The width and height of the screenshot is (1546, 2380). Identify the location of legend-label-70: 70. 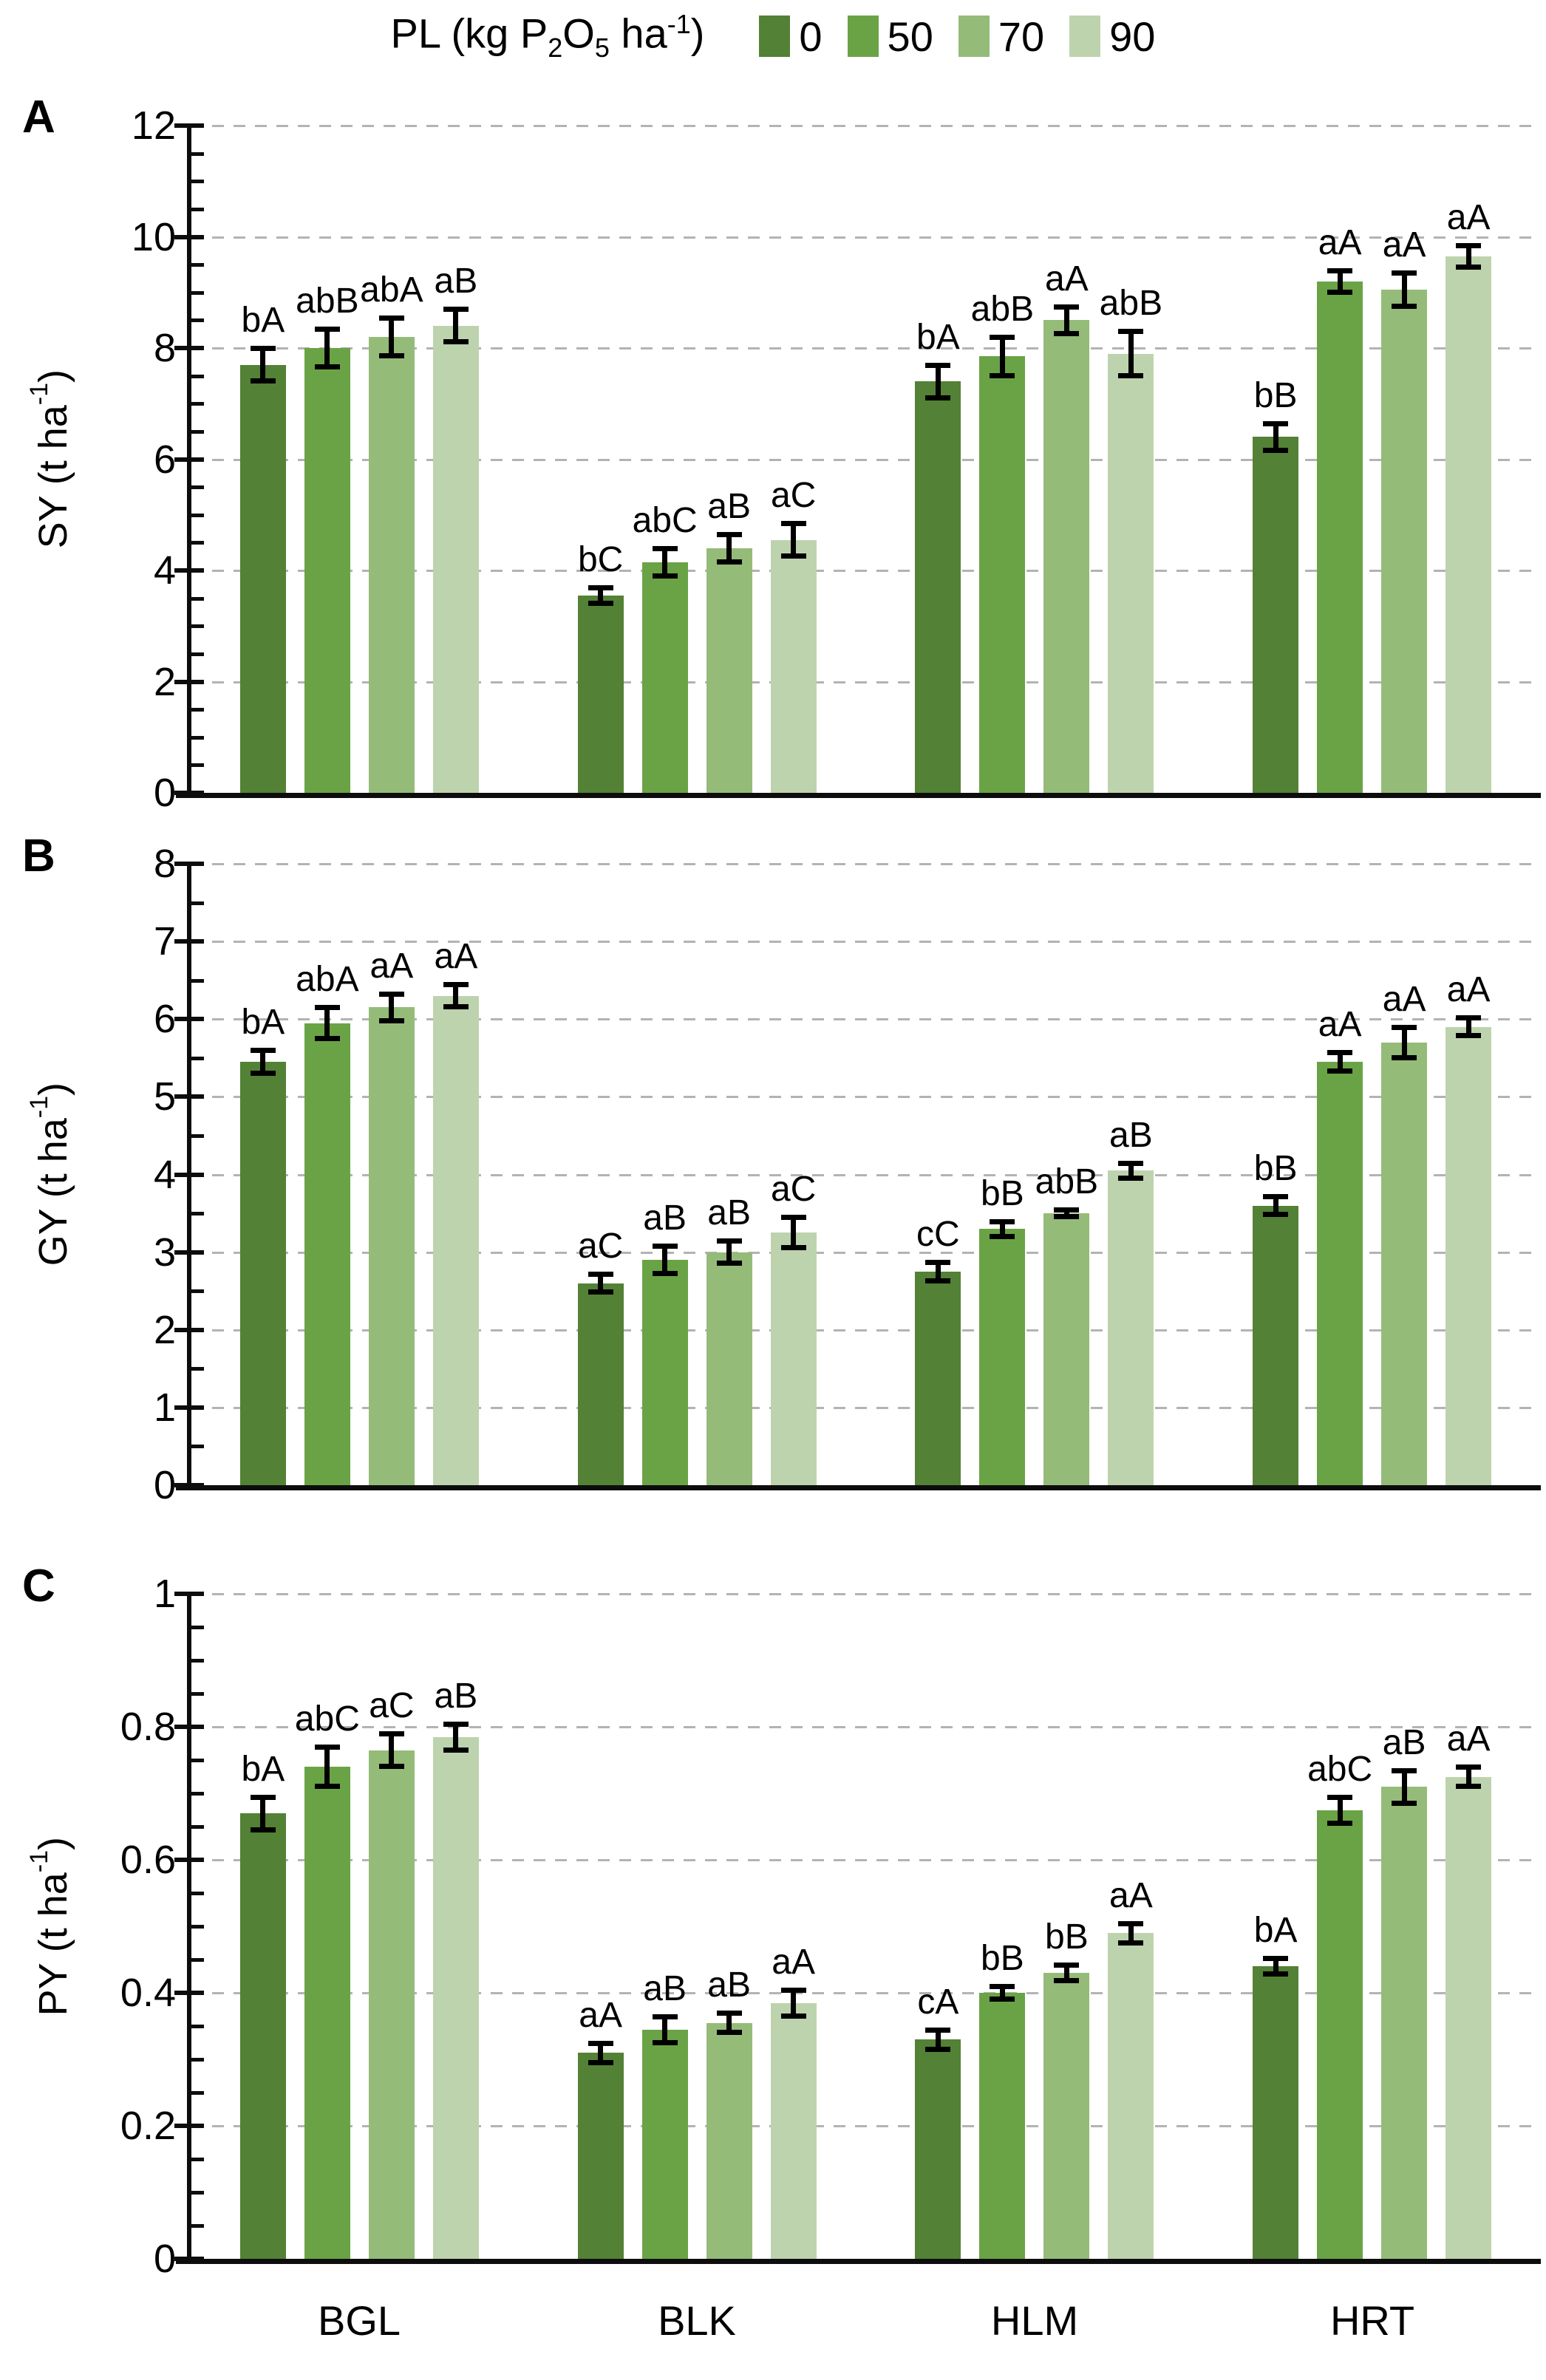
(1022, 36).